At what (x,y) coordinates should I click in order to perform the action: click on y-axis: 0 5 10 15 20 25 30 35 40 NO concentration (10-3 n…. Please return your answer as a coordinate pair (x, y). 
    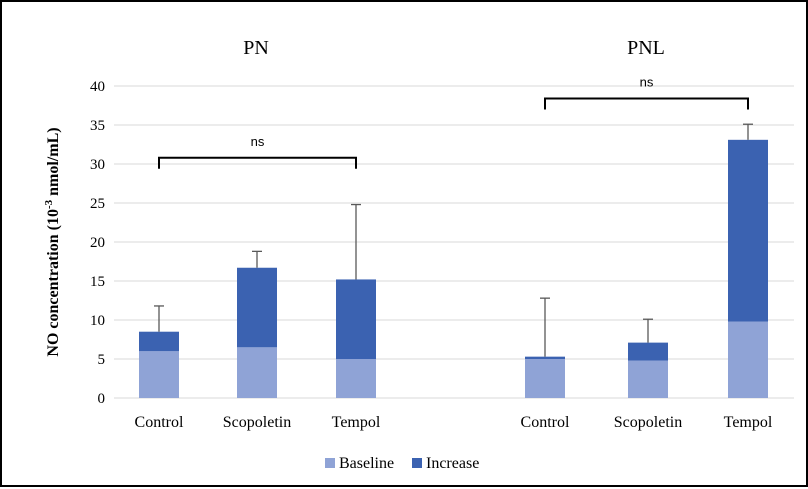
    Looking at the image, I should click on (74, 243).